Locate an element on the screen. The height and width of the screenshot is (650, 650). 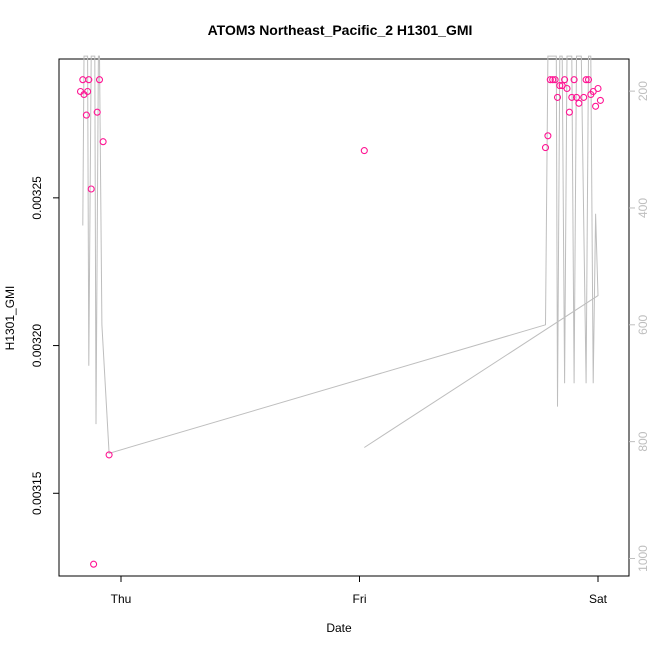
x-tick-label: Fri is located at coordinates (360, 599).